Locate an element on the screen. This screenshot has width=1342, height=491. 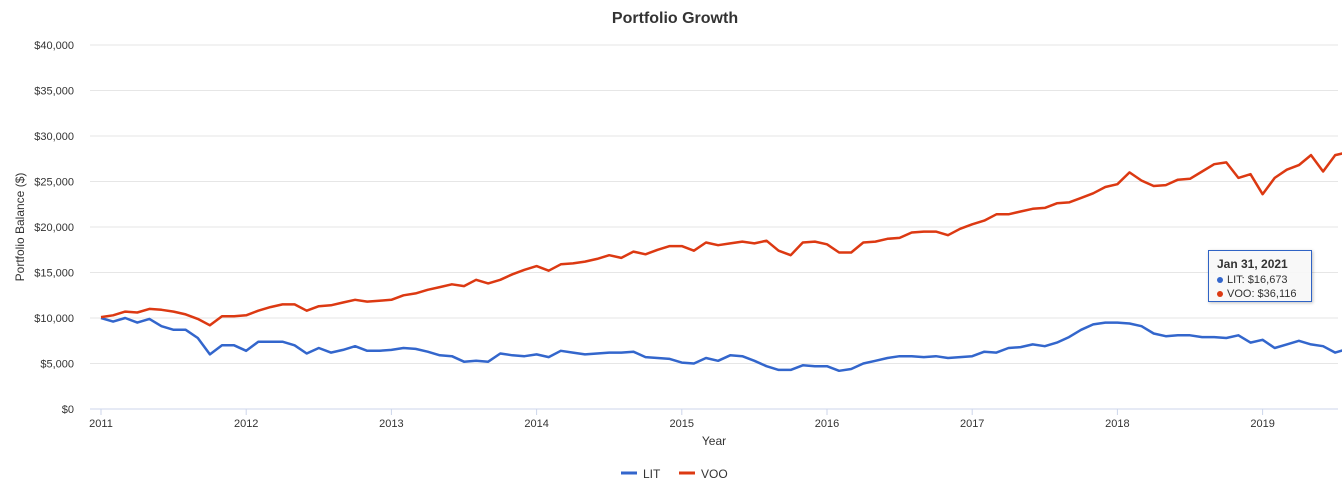
tooltip-dot-voo is located at coordinates (1220, 294).